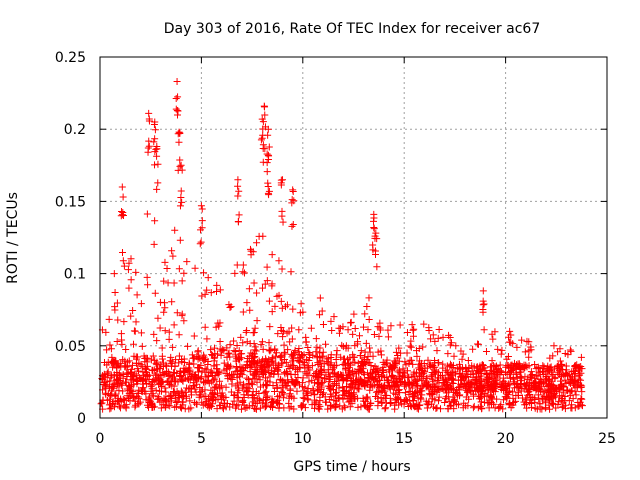  Describe the element at coordinates (506, 439) in the screenshot. I see `x-tick-label: 20` at that location.